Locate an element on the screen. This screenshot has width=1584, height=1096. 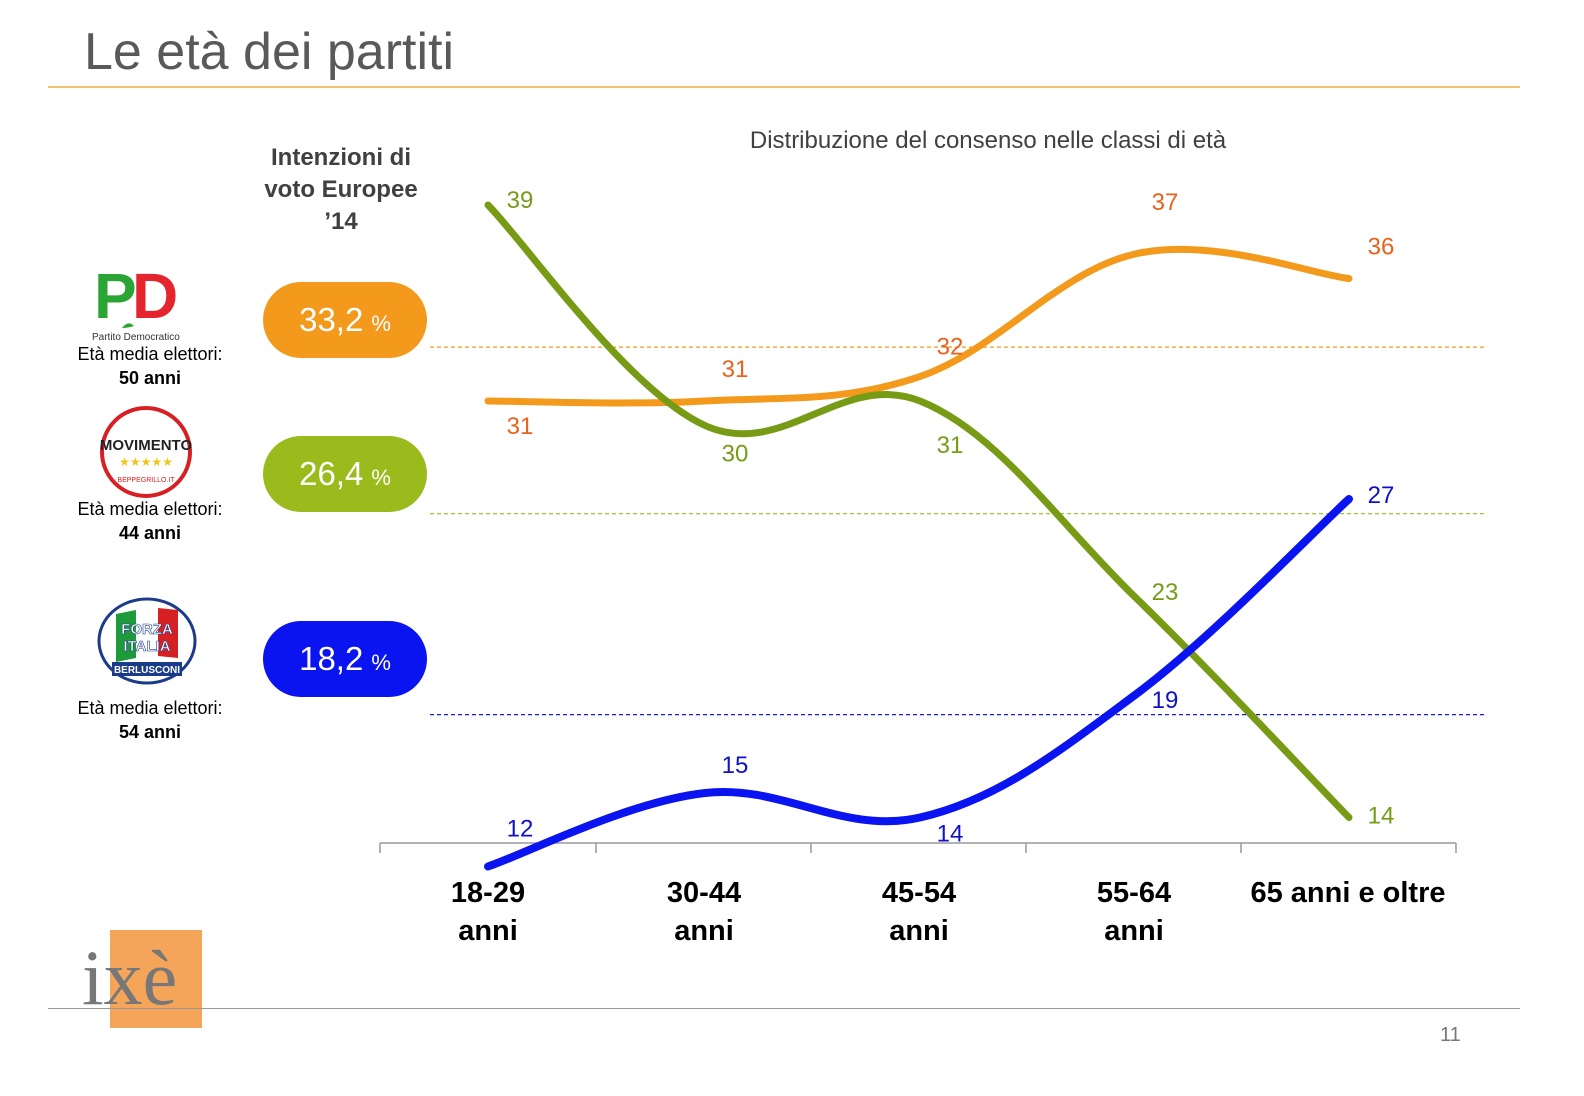
fi-vote-unit: % is located at coordinates (381, 662).